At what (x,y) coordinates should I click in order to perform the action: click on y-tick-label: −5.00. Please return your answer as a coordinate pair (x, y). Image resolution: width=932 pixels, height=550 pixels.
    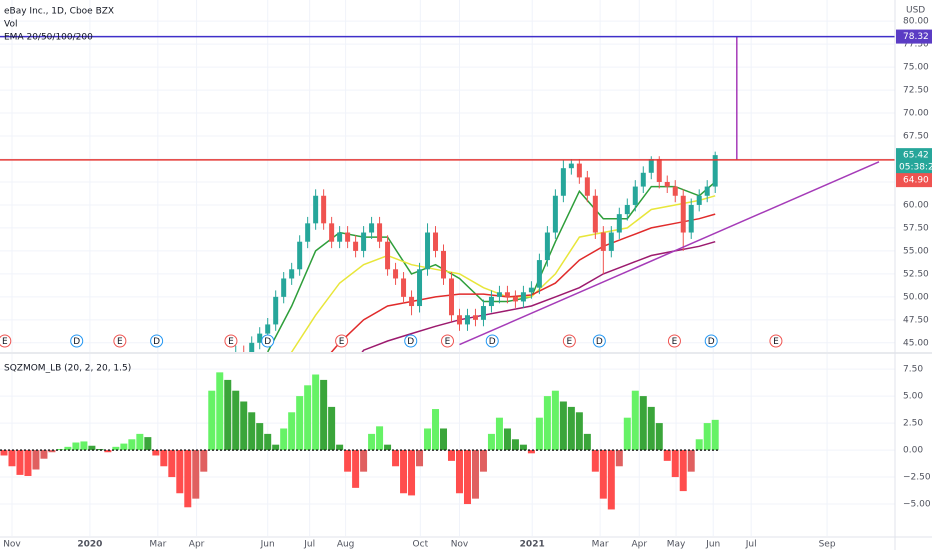
    Looking at the image, I should click on (917, 505).